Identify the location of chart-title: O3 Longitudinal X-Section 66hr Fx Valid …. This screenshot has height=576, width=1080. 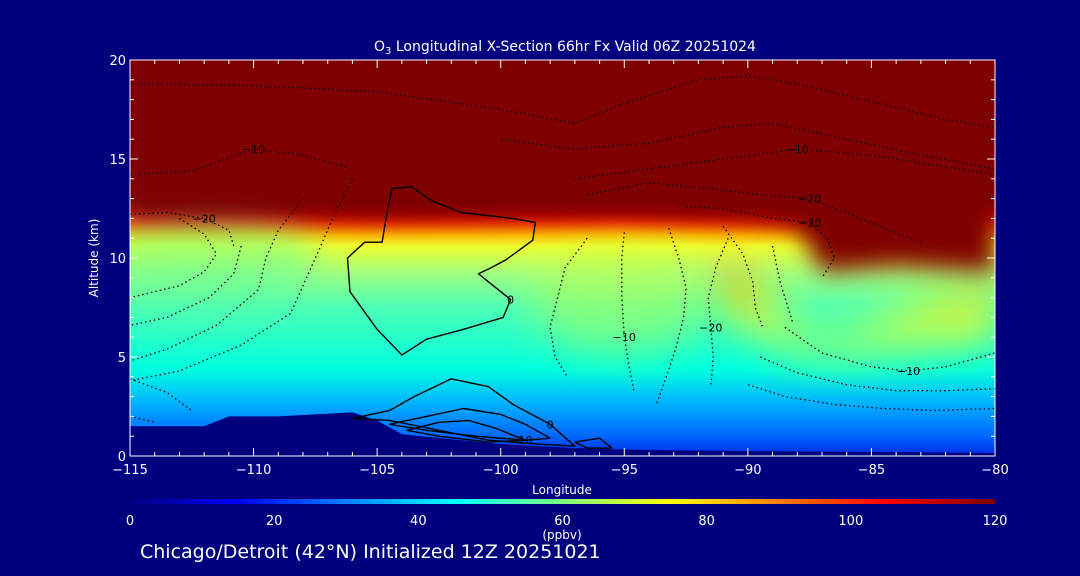
(565, 48).